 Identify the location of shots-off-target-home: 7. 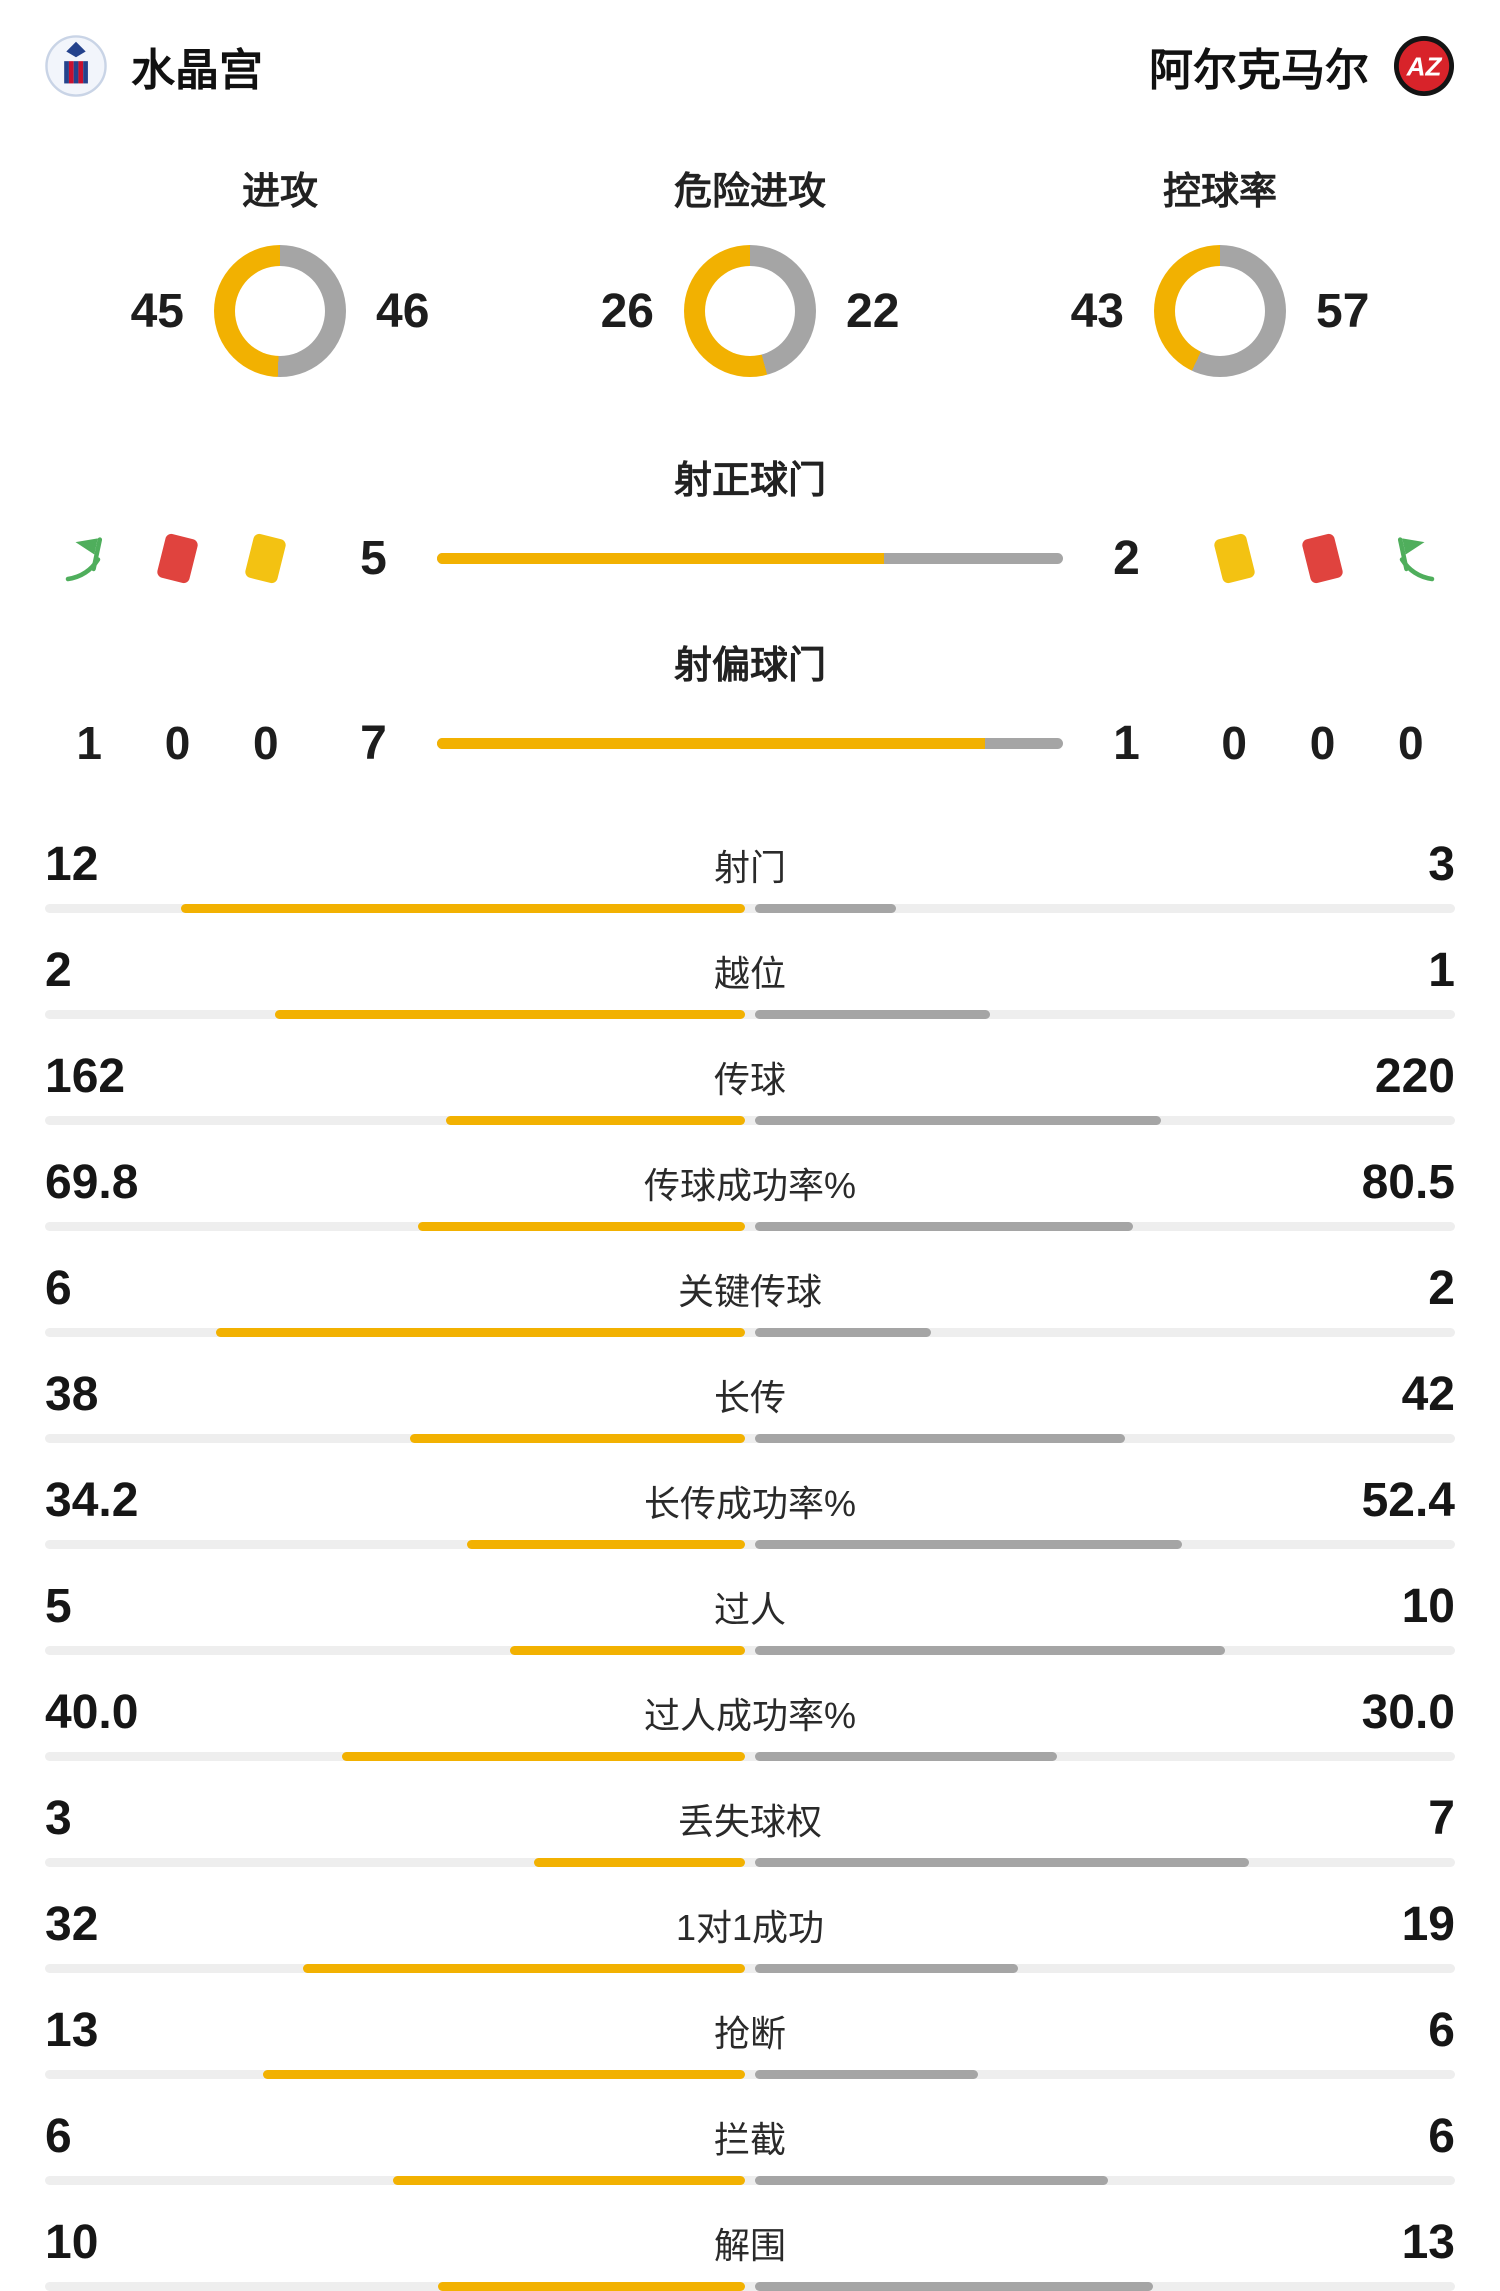
(373, 743).